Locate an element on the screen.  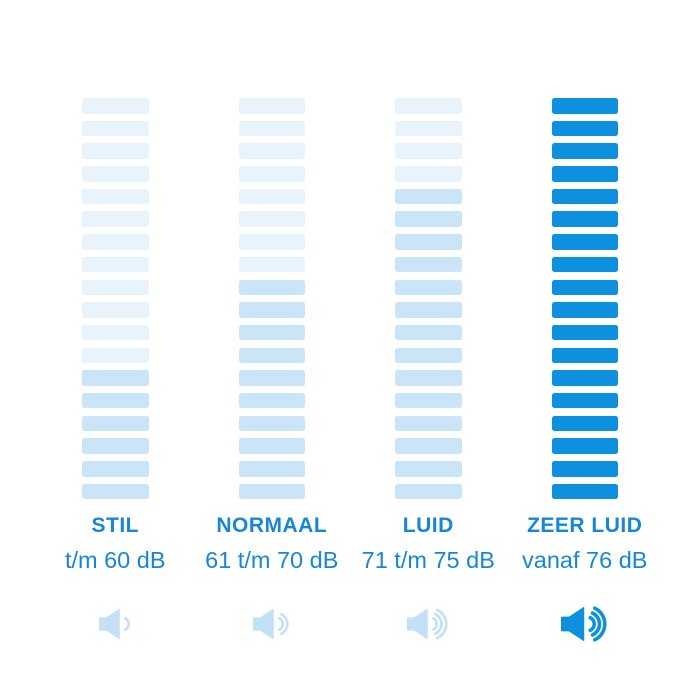
db-range-label: t/m 60 dB is located at coordinates (115, 560).